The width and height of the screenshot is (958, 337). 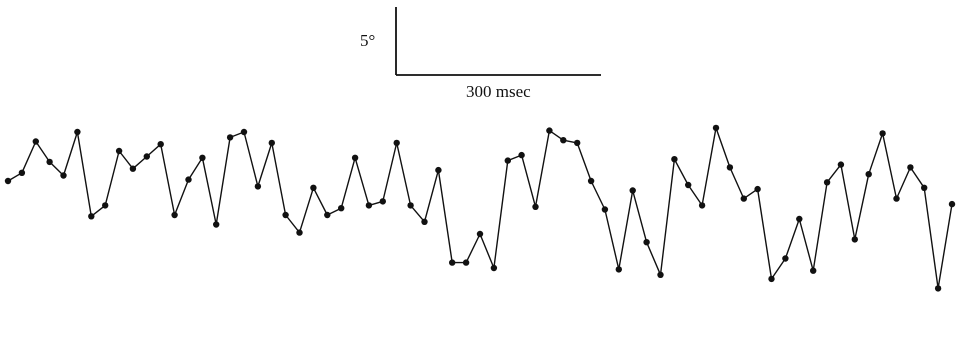 What do you see at coordinates (498, 91) in the screenshot?
I see `scale-bar-horizontal-label: 300 msec` at bounding box center [498, 91].